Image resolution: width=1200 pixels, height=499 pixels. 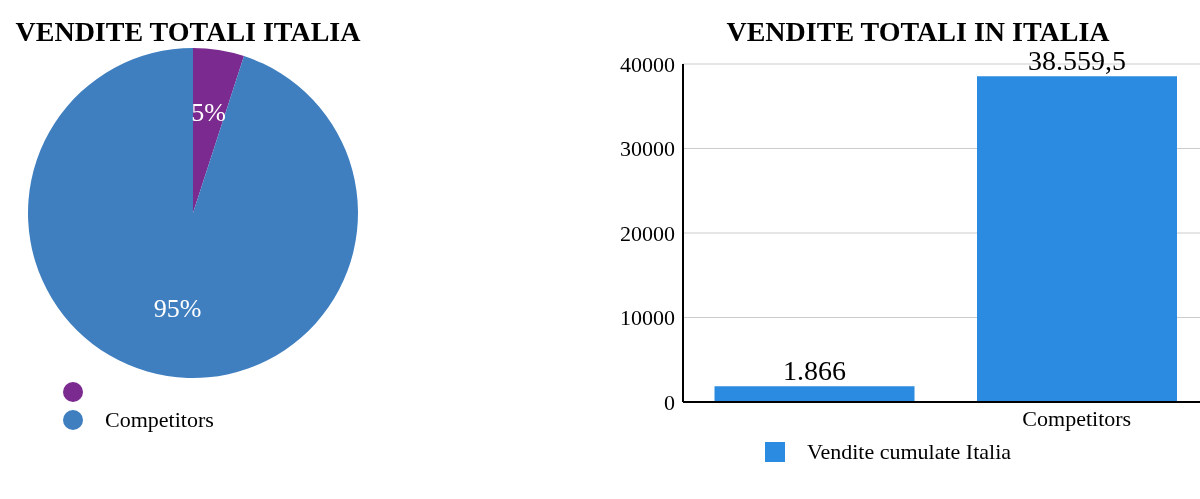 What do you see at coordinates (188, 32) in the screenshot?
I see `chart-title: VENDITE TOTALI ITALIA` at bounding box center [188, 32].